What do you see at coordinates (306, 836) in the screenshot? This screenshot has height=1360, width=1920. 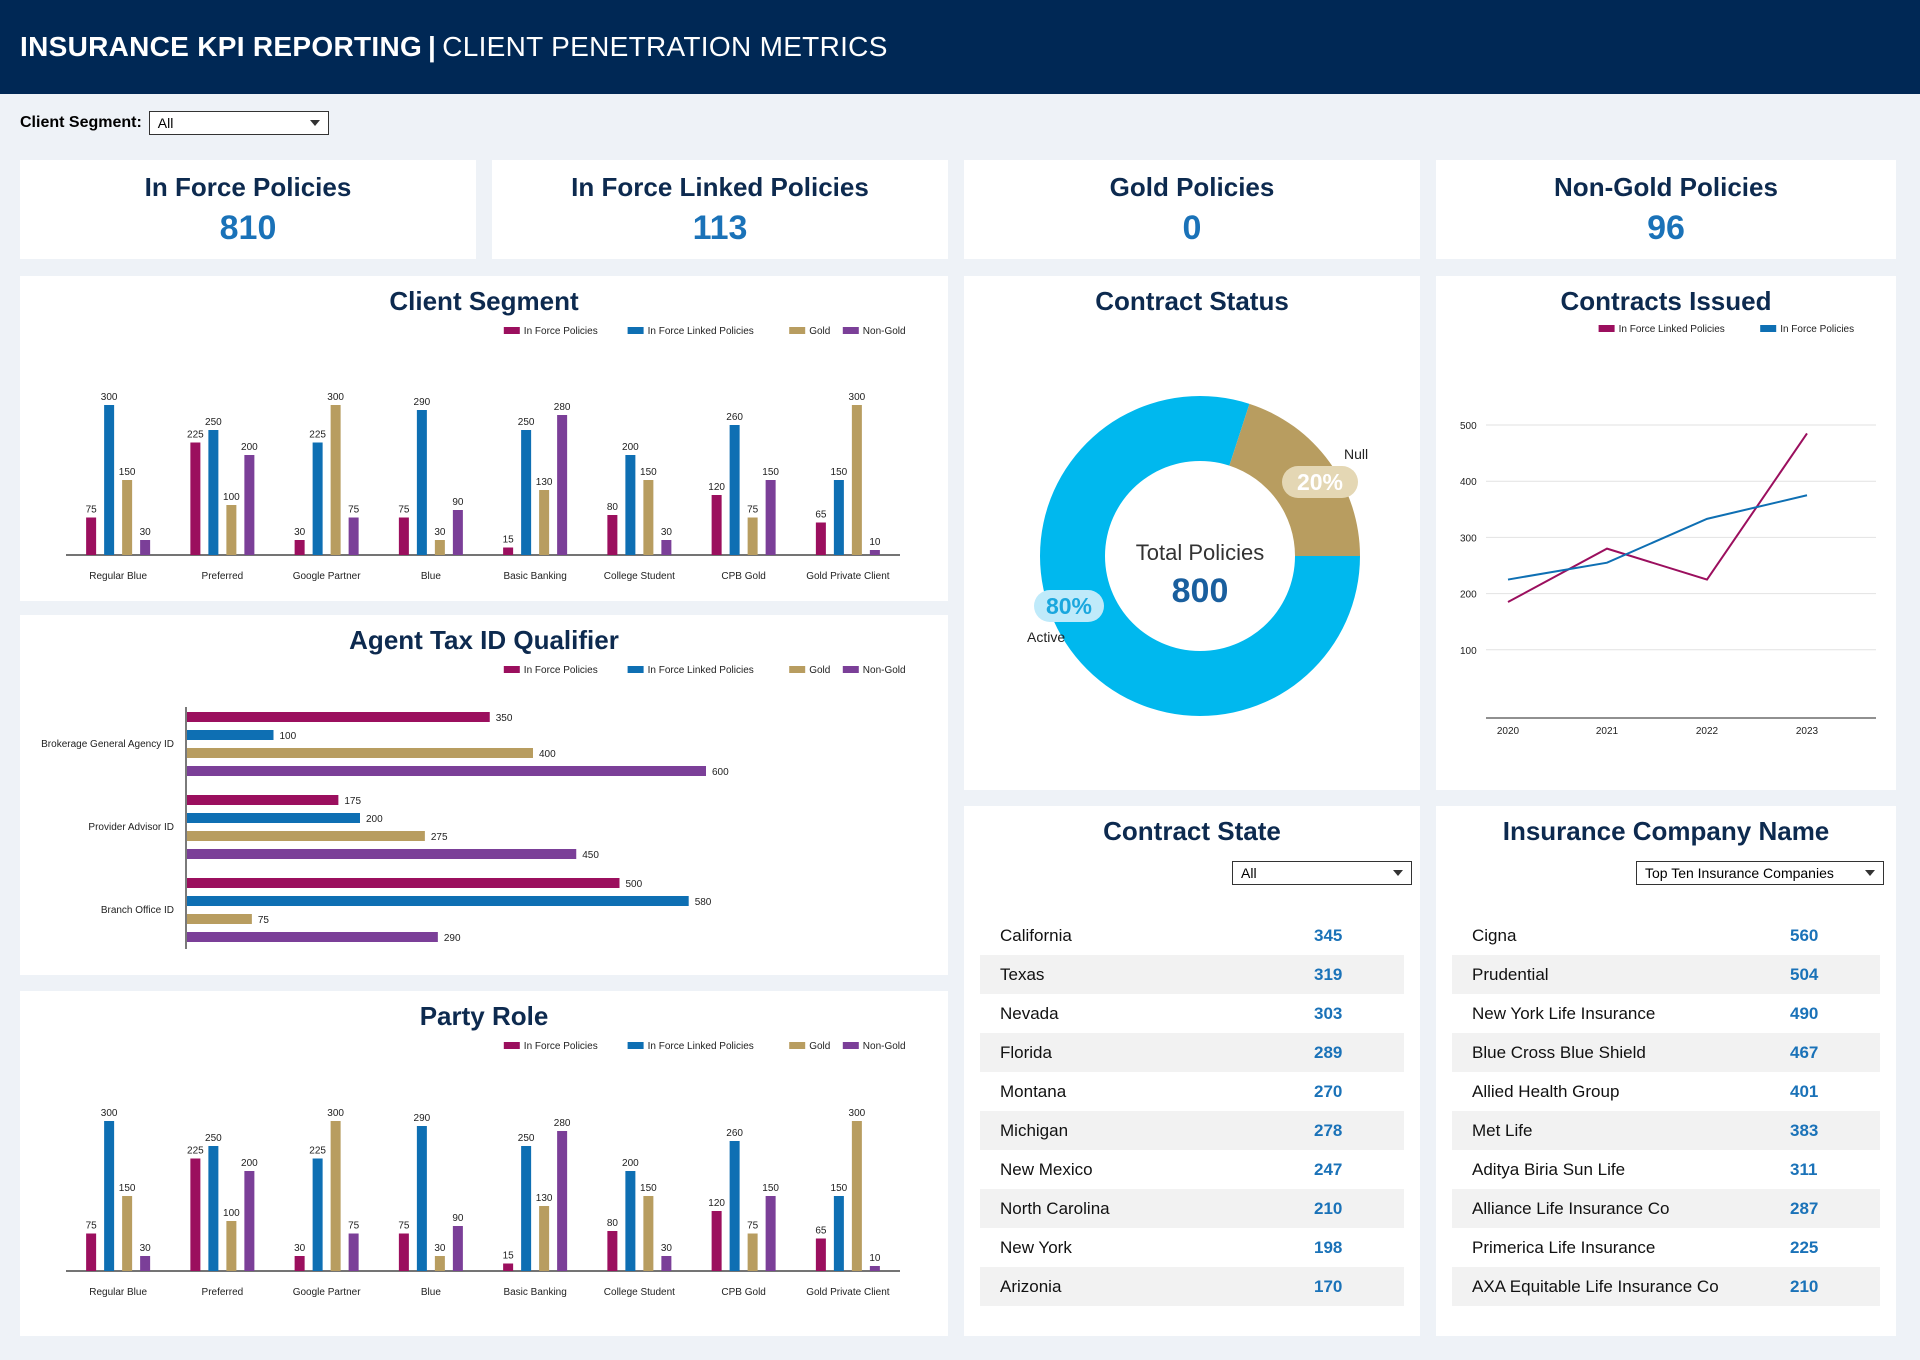 I see `bar-gold-provider-advisor-id` at bounding box center [306, 836].